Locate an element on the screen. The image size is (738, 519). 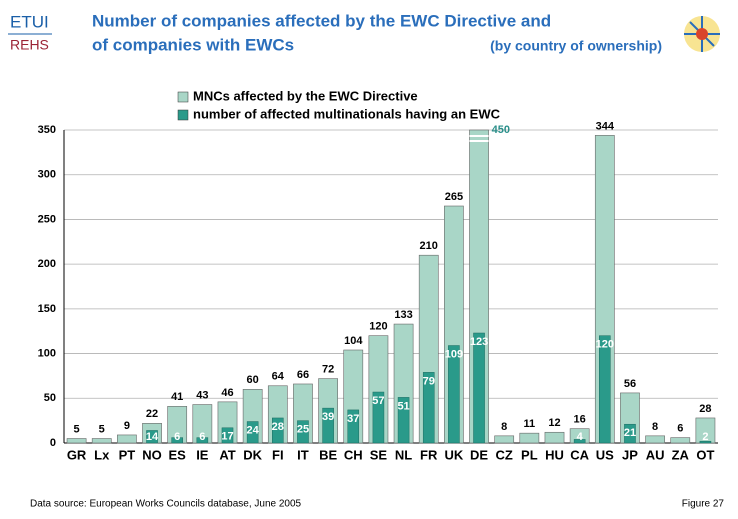
data-label: 265 is located at coordinates (454, 197).